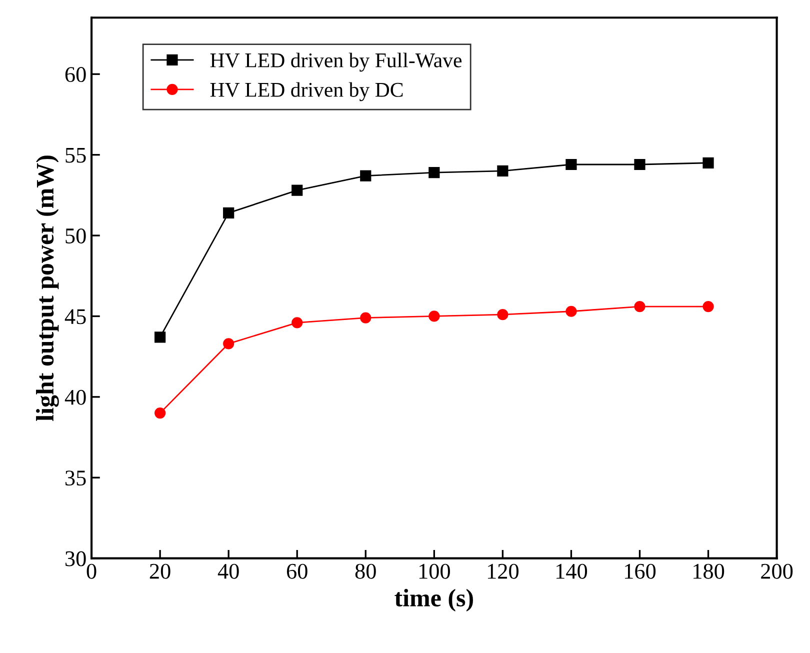 The width and height of the screenshot is (810, 653). What do you see at coordinates (503, 571) in the screenshot?
I see `x-tick-label: 120` at bounding box center [503, 571].